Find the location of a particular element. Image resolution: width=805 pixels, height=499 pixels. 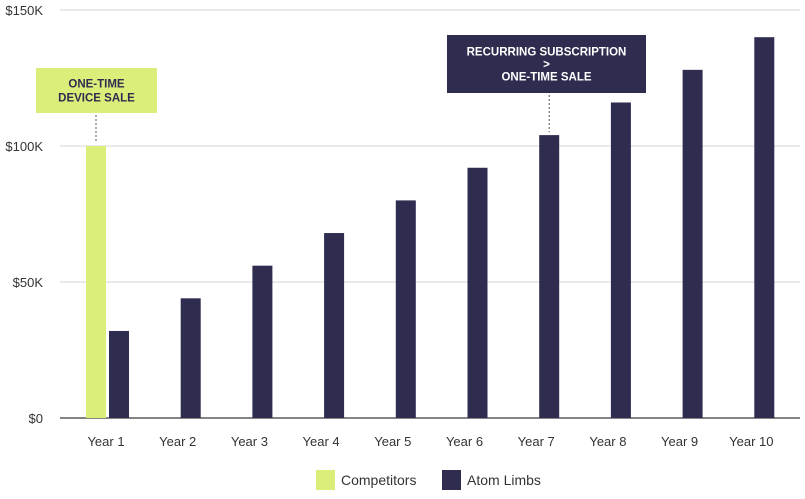

annotation-callout: RECURRING SUBSCRIPTION>ONE-TIME SALE is located at coordinates (546, 84).